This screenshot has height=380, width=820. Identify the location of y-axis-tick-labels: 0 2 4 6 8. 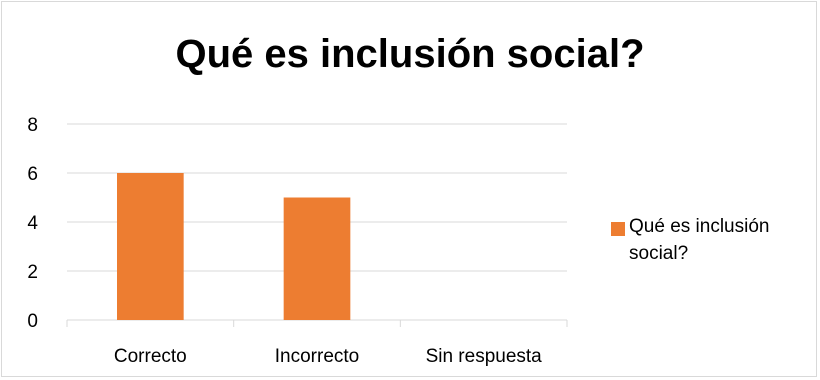
(32, 223).